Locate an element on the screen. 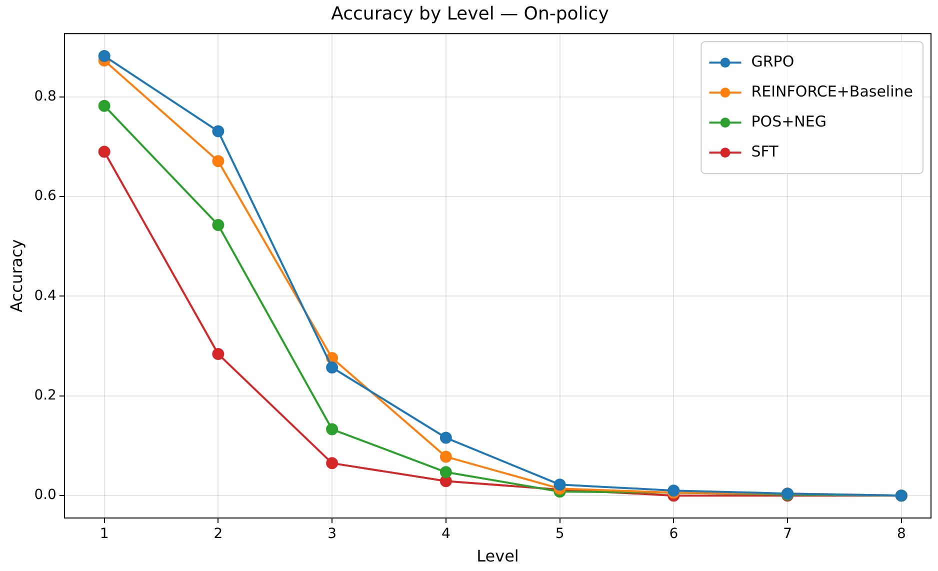 Image resolution: width=938 pixels, height=571 pixels. legend-label: POS+NEG is located at coordinates (788, 121).